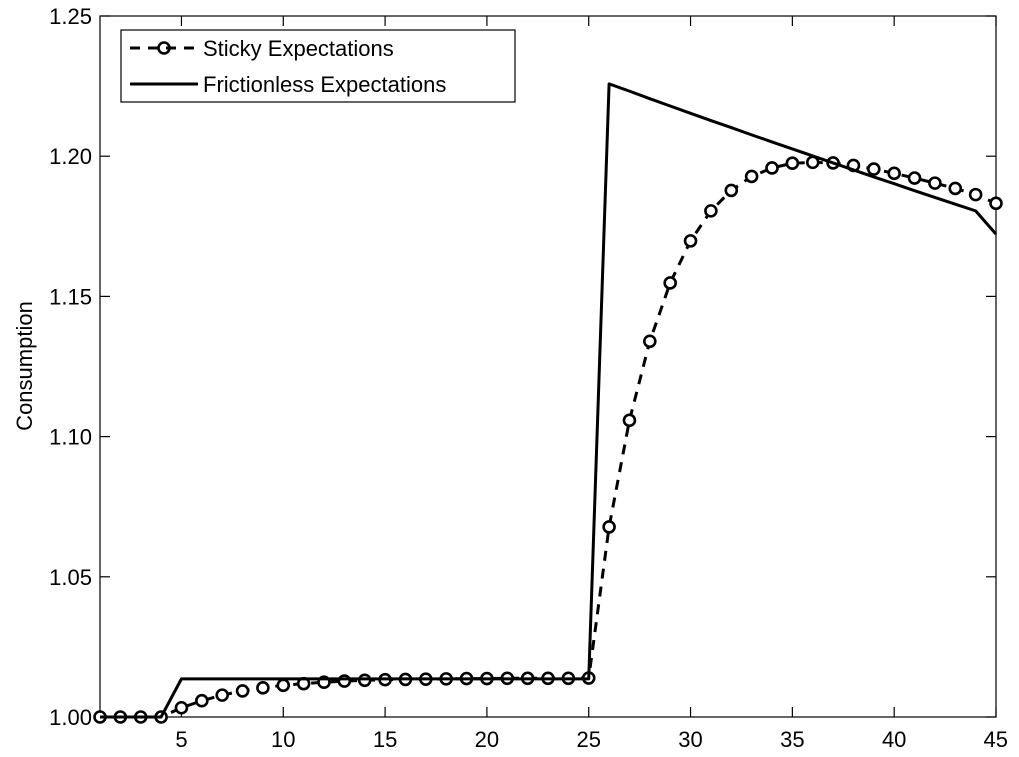 The width and height of the screenshot is (1019, 757). What do you see at coordinates (792, 739) in the screenshot?
I see `x-tick-label: 35` at bounding box center [792, 739].